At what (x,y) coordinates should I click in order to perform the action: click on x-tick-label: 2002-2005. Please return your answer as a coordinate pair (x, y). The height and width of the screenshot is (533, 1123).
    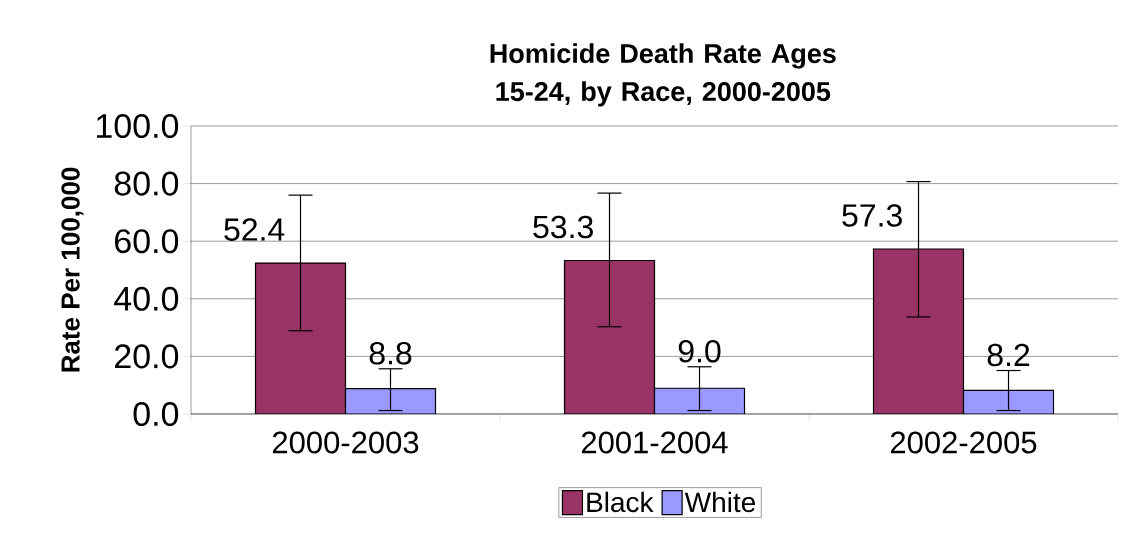
    Looking at the image, I should click on (963, 442).